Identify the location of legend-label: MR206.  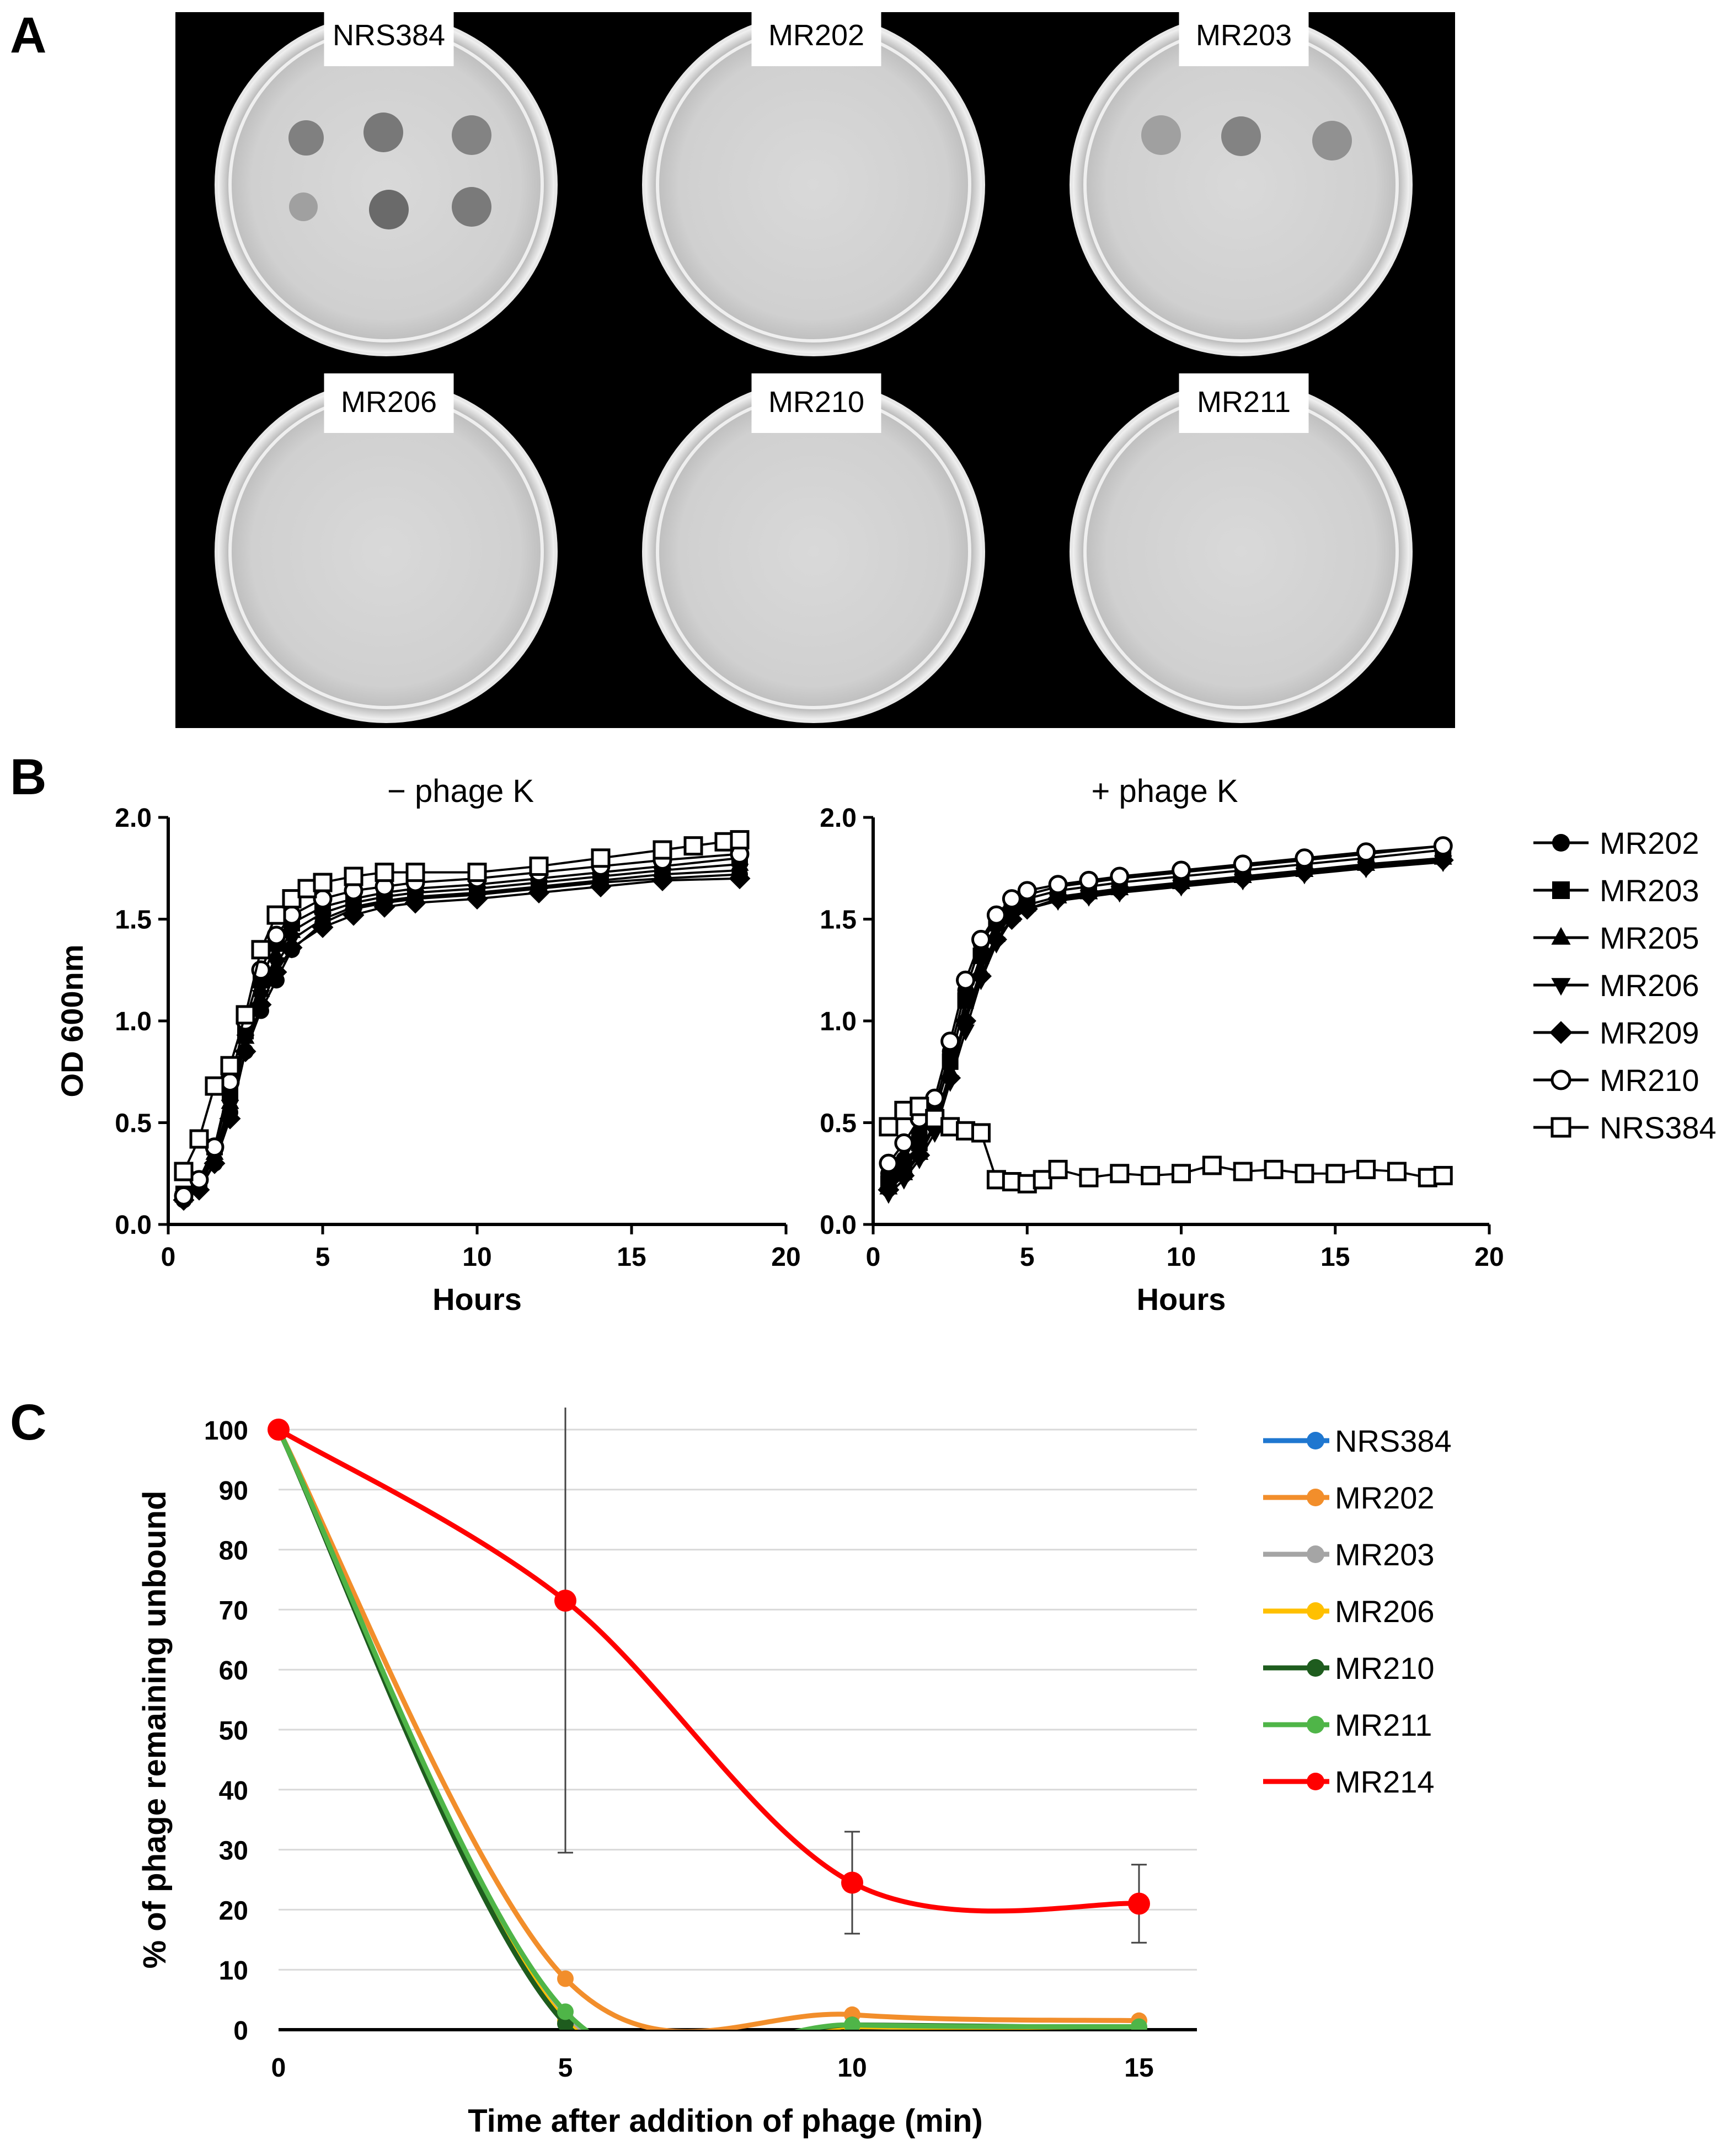
(1649, 985).